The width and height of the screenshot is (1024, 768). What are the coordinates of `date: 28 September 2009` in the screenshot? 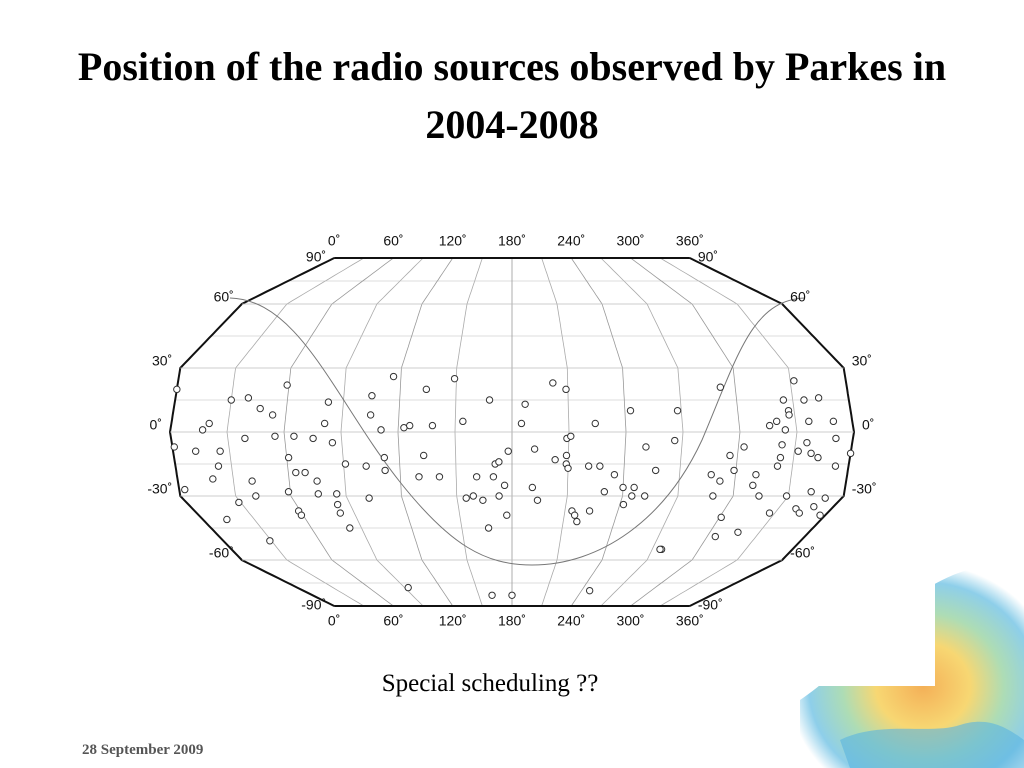 It's located at (143, 750).